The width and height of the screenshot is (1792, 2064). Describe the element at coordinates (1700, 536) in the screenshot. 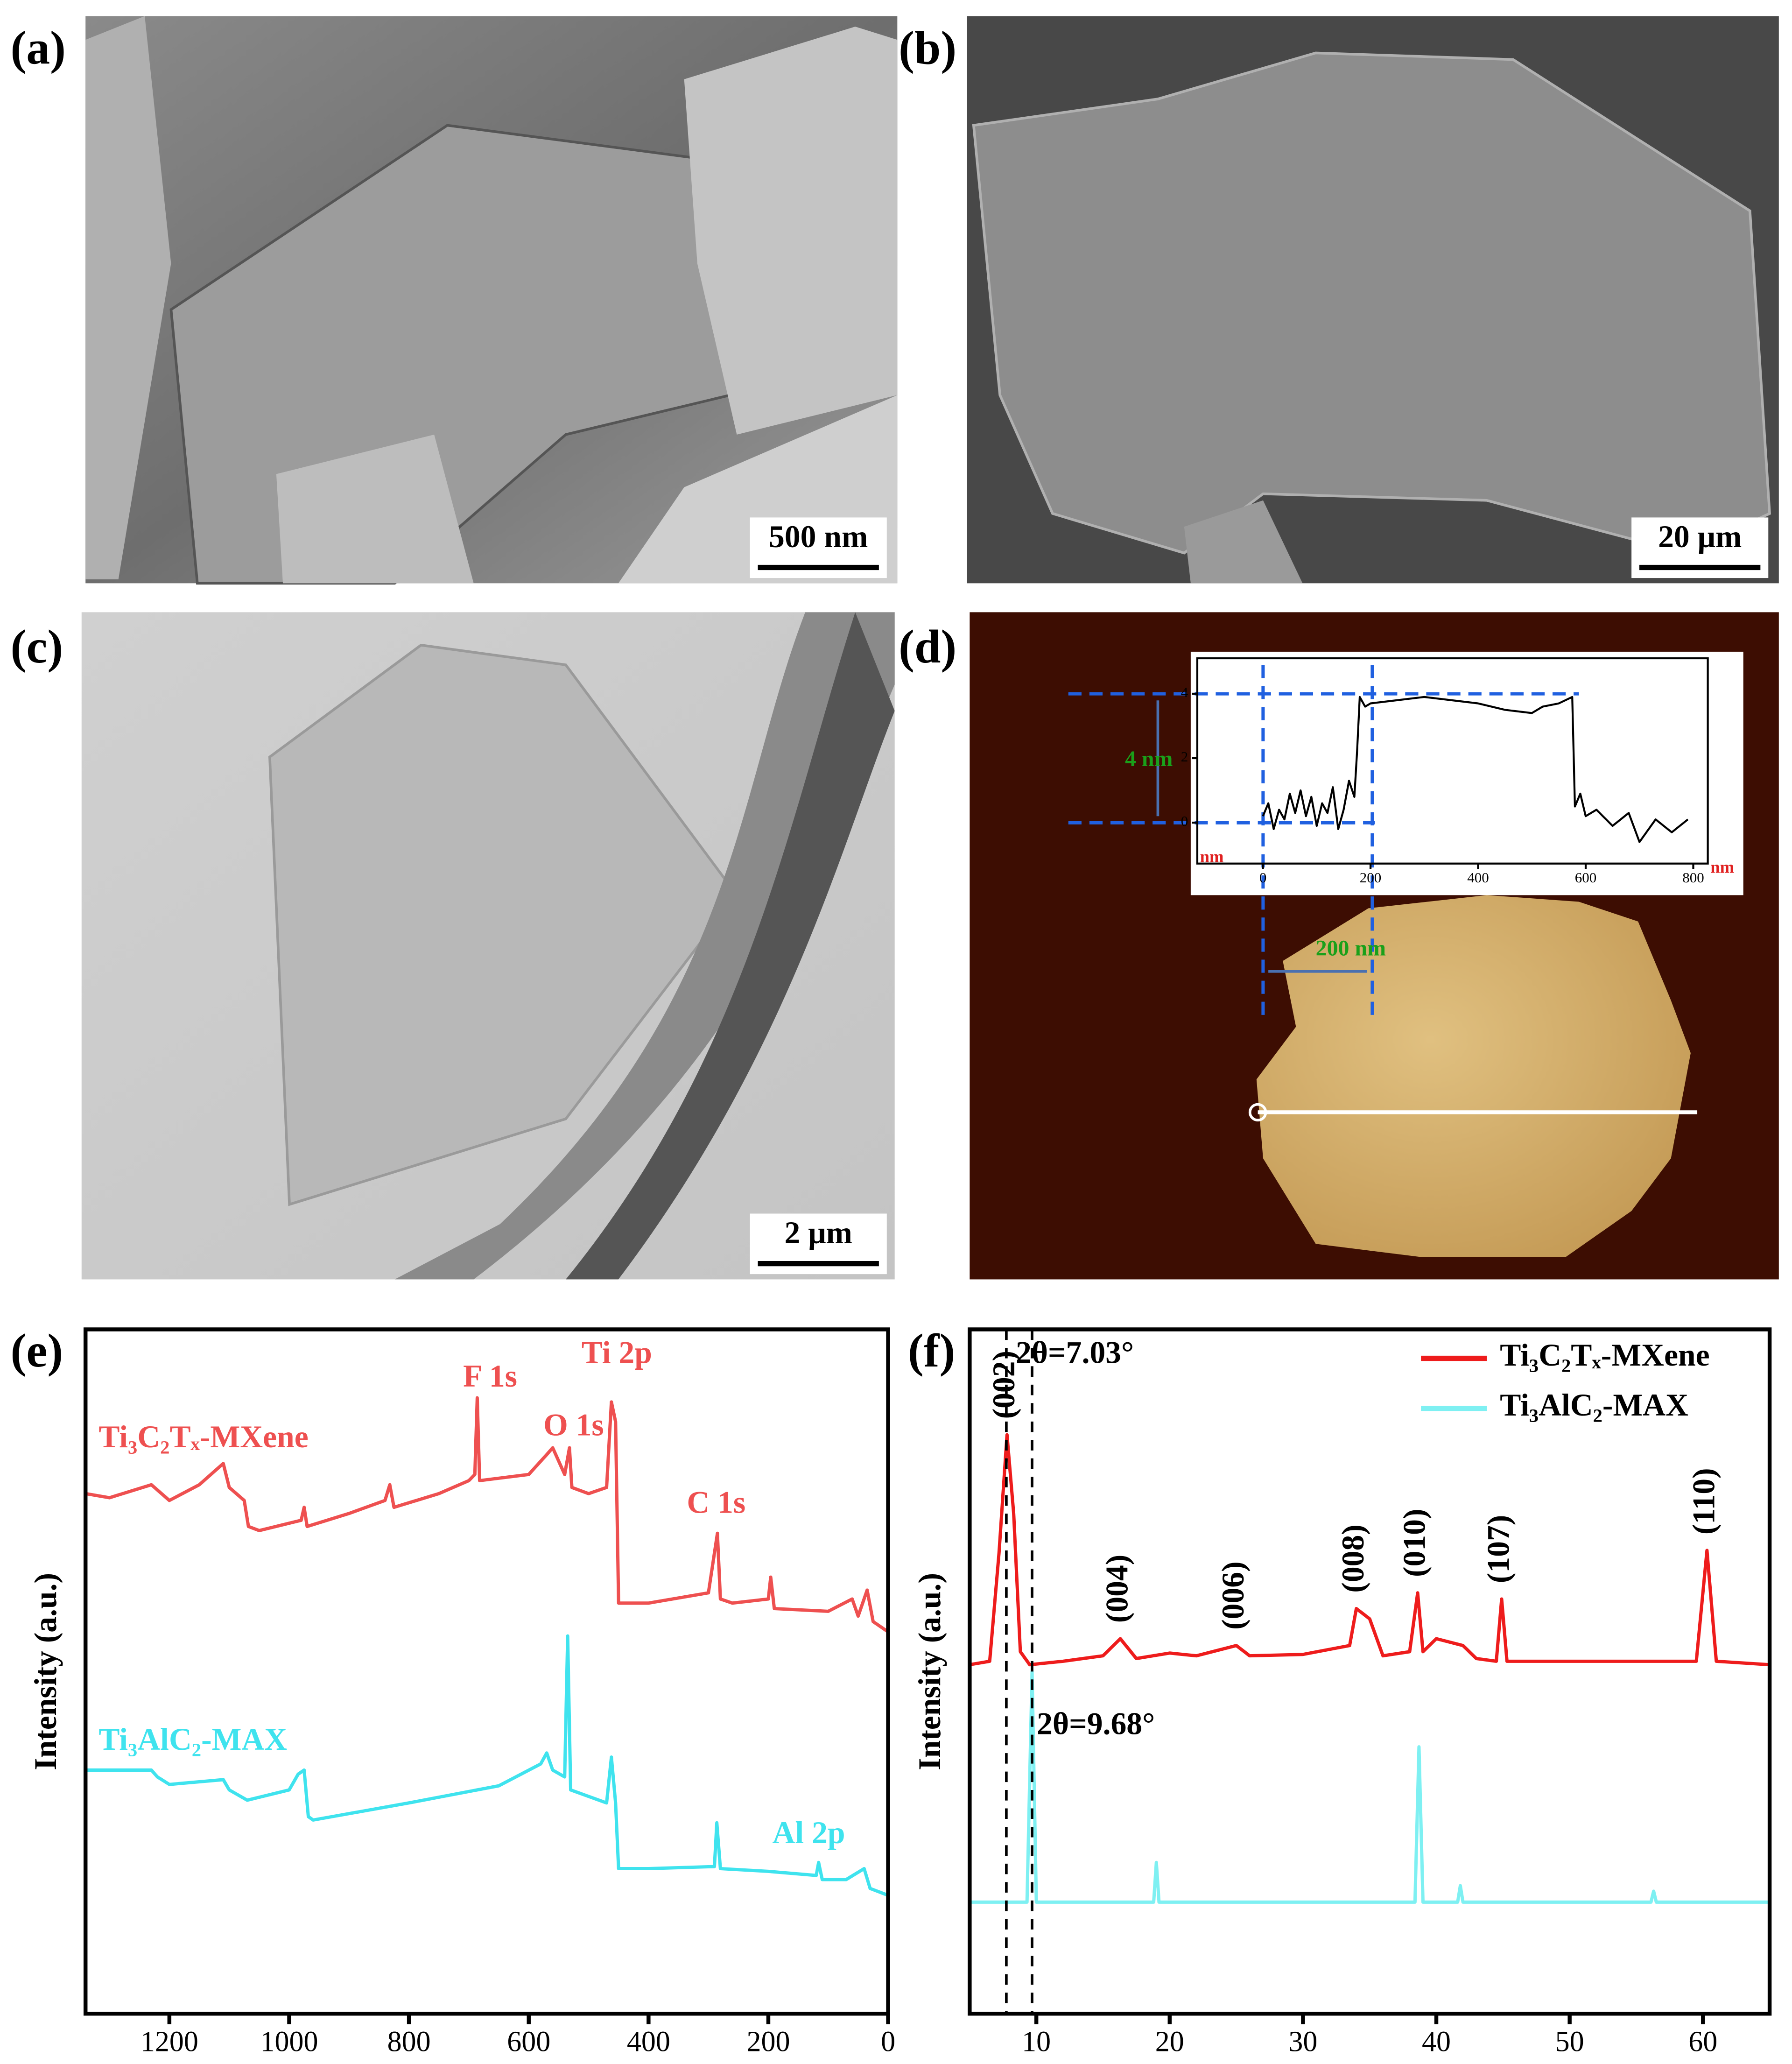

I see `scale-bar-label: 20 μm` at that location.